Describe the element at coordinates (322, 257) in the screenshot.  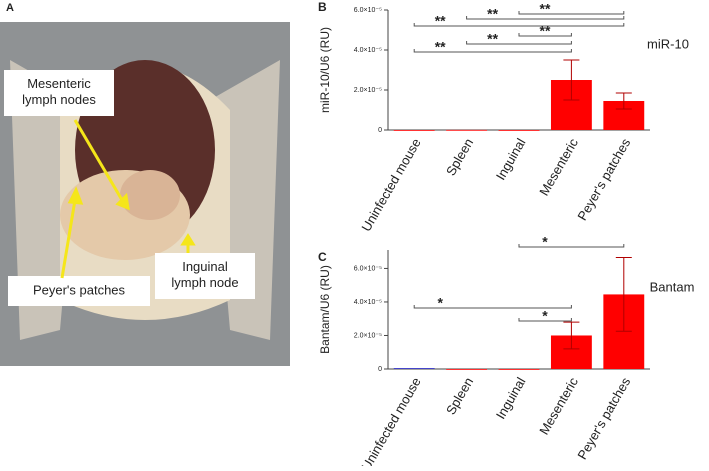
I see `panel-label: C` at that location.